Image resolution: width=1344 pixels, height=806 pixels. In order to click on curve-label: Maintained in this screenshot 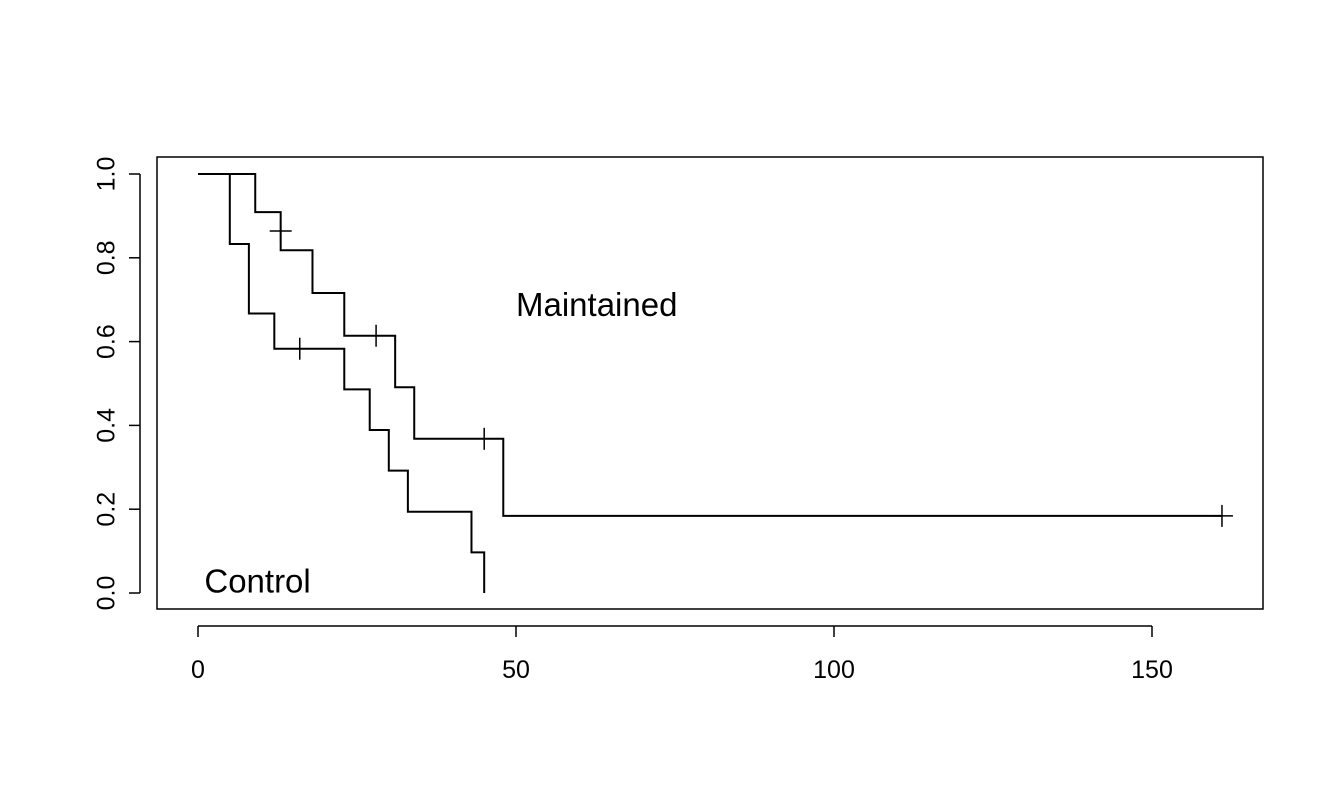, I will do `click(596, 304)`.